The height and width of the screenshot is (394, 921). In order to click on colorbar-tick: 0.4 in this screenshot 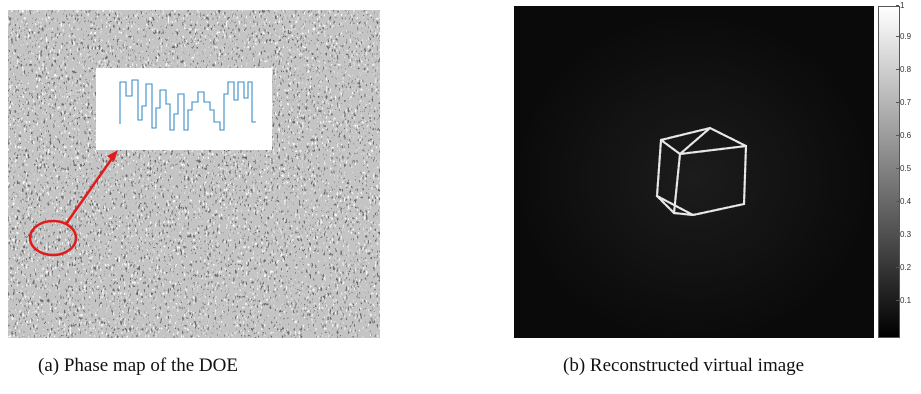, I will do `click(903, 201)`.